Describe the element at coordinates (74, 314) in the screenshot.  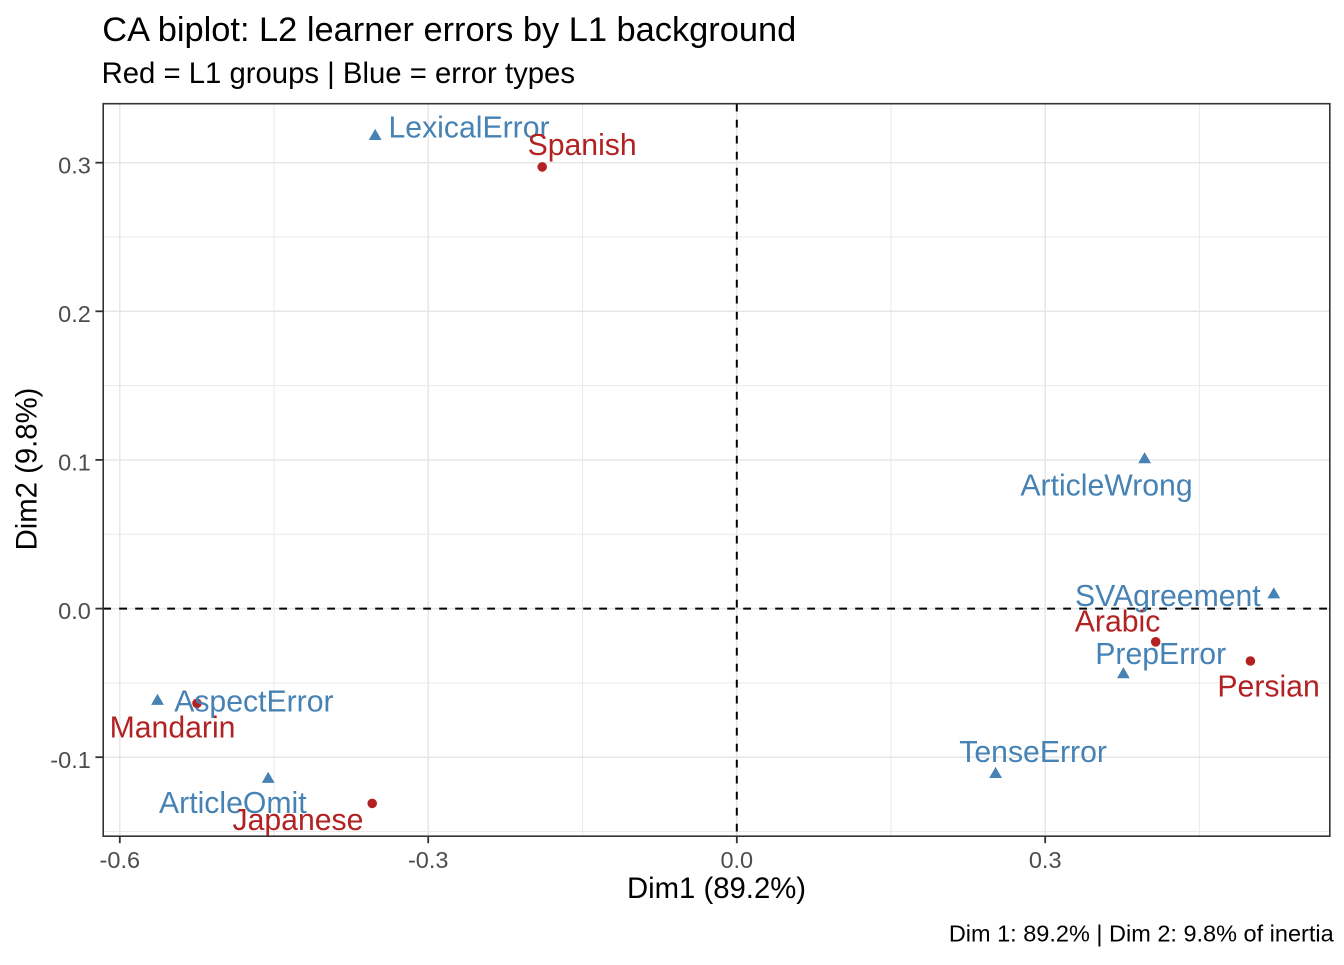
I see `svg-text: 0.2` at that location.